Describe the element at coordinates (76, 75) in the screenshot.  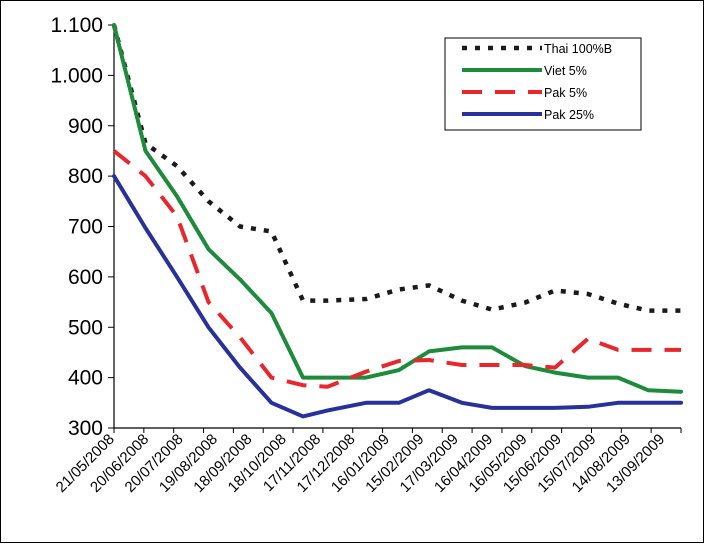
I see `y-tick-label: 1.000` at that location.